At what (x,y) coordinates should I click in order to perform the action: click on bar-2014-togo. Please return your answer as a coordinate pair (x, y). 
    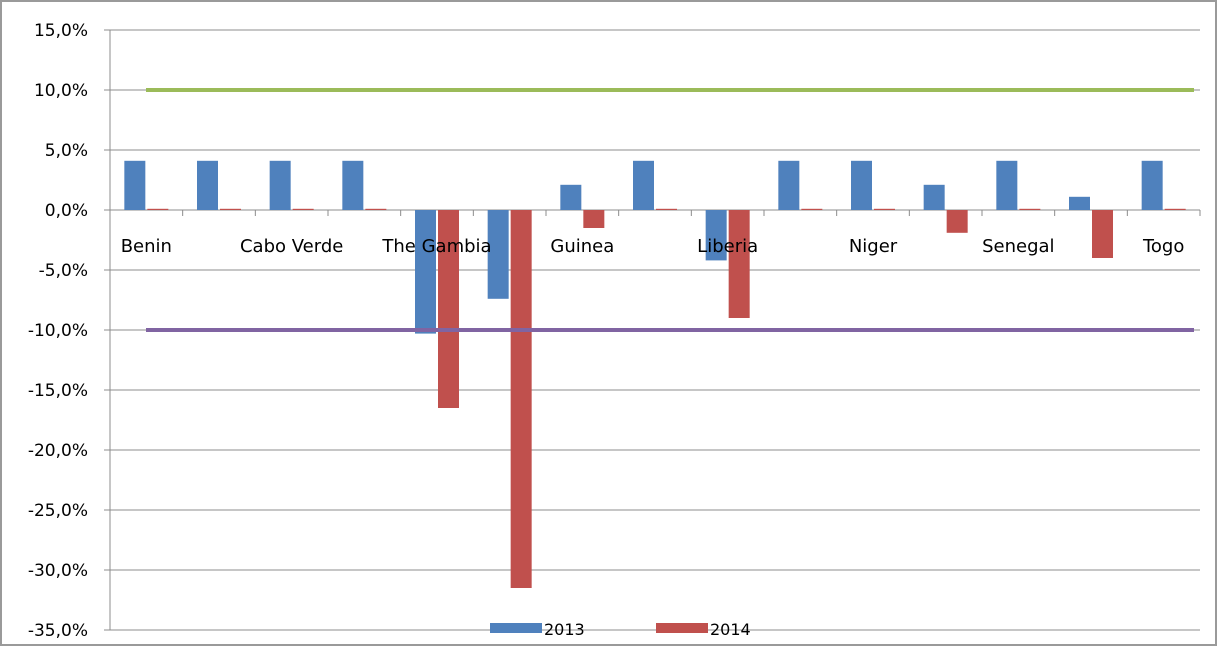
    Looking at the image, I should click on (1175, 209).